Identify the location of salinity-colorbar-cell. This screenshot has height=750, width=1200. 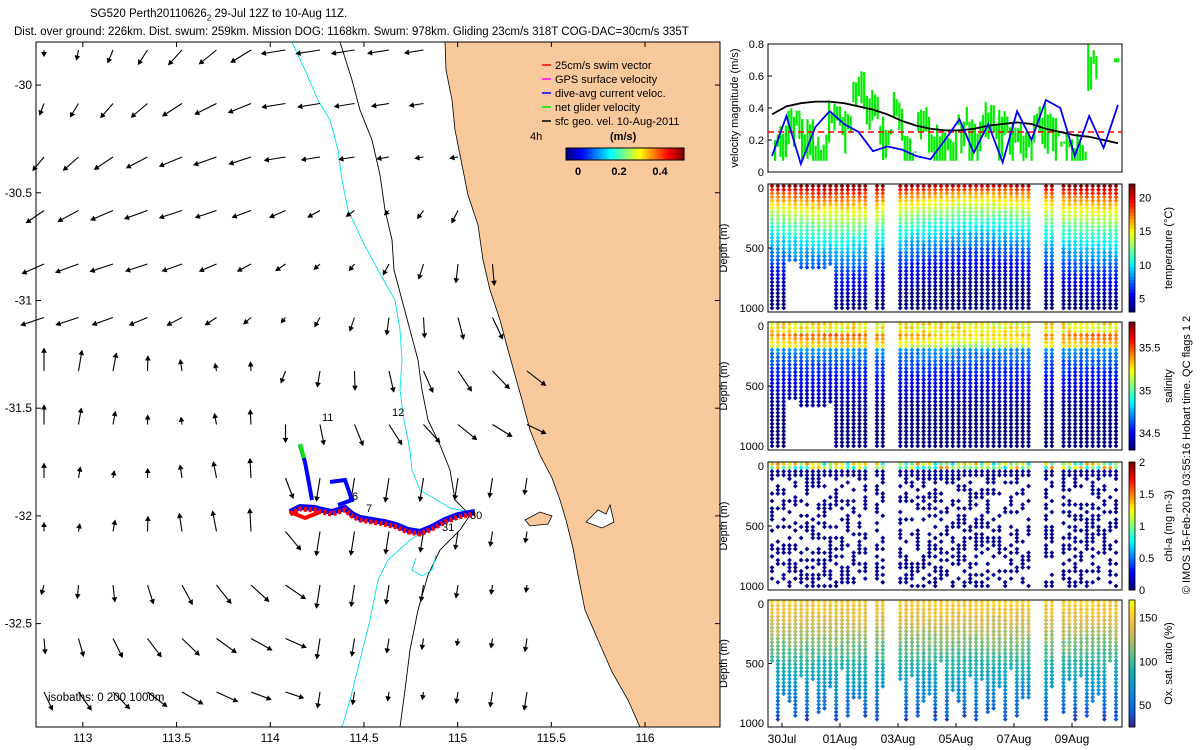
(1132, 388).